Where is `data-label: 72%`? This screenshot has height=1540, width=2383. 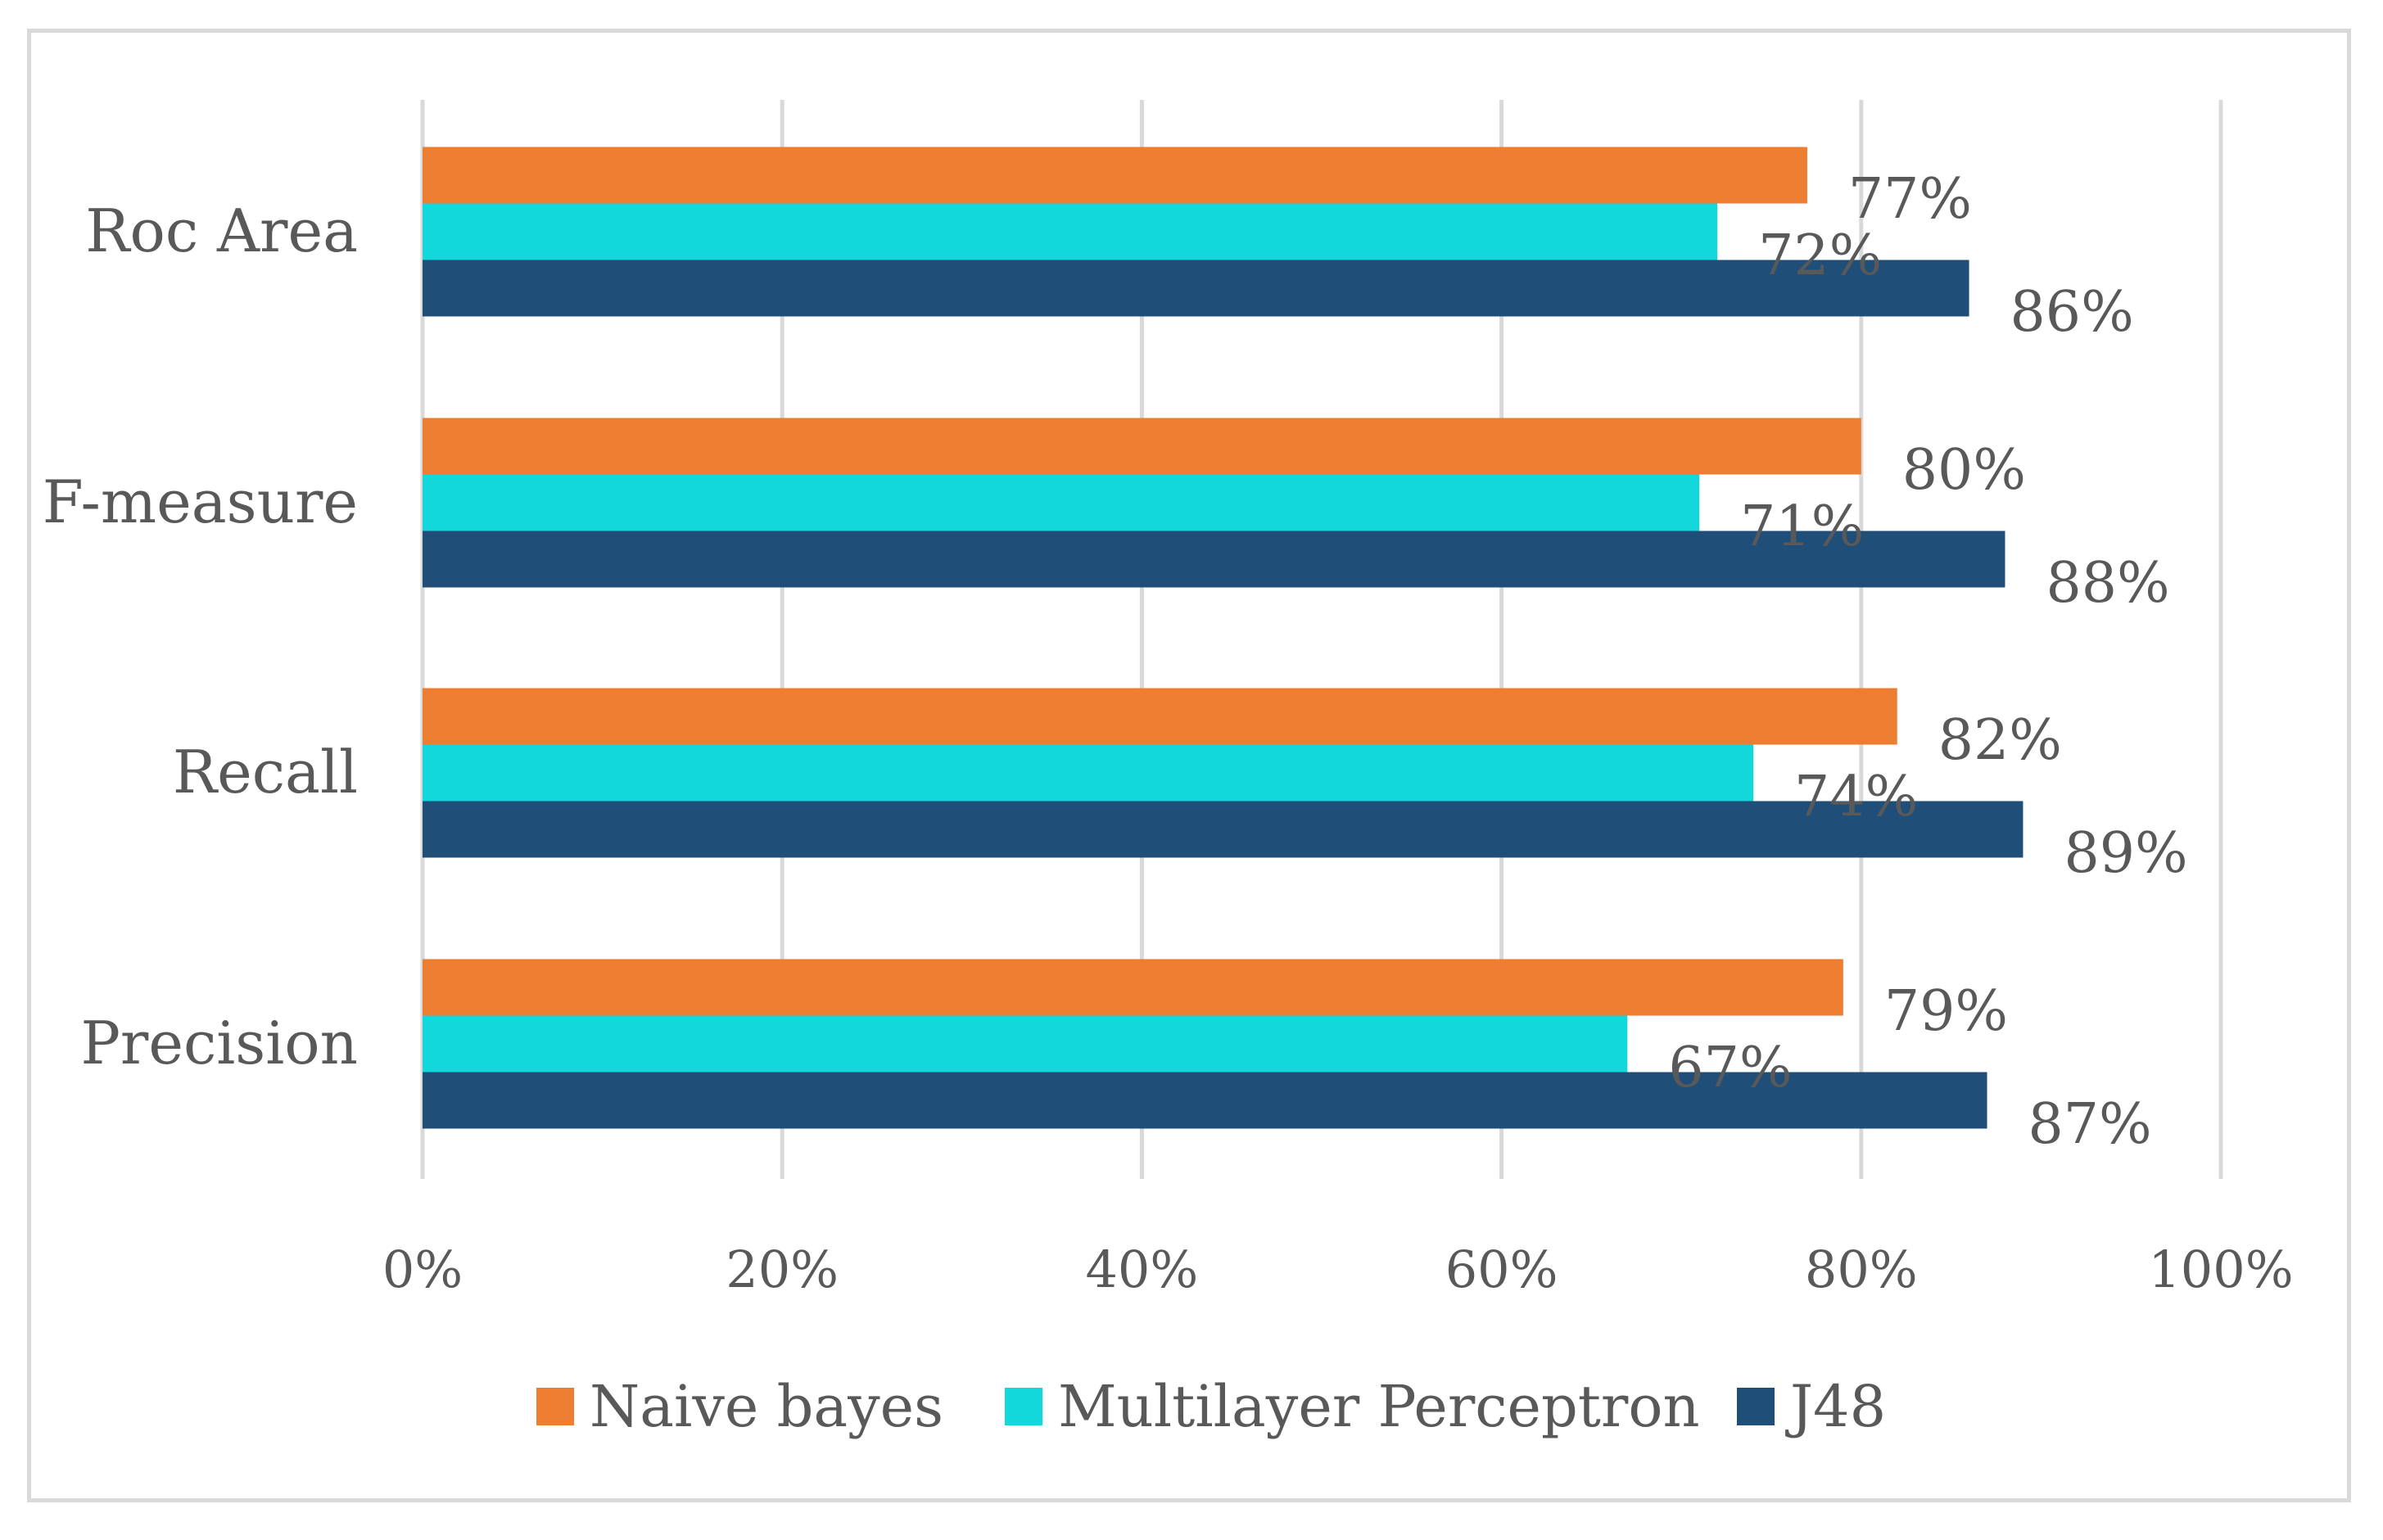 data-label: 72% is located at coordinates (1820, 256).